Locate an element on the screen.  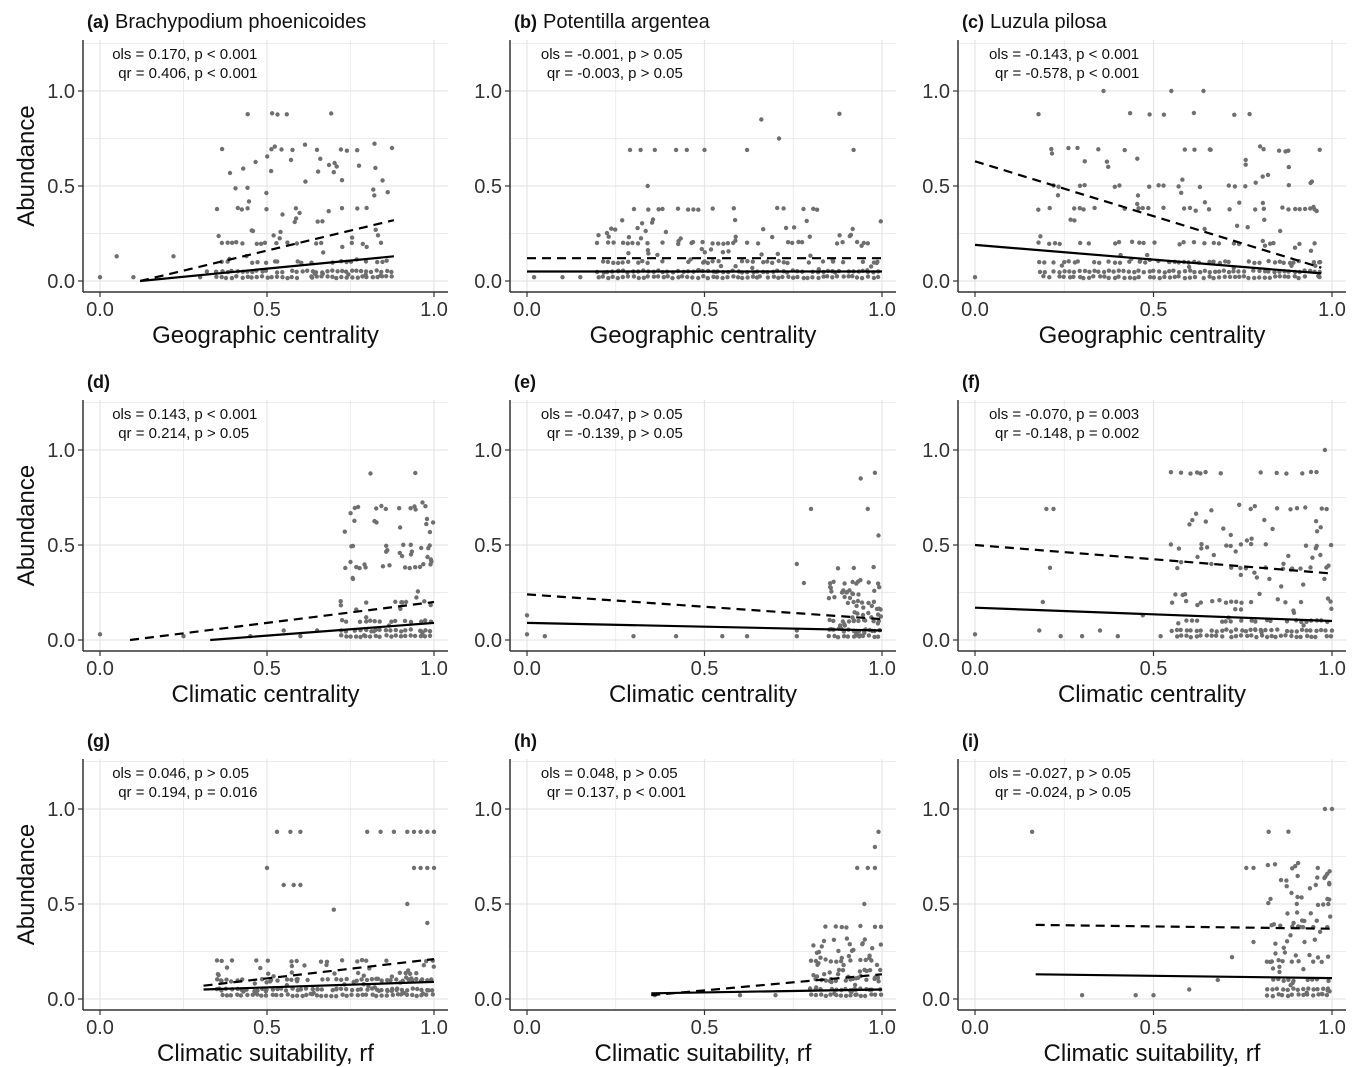
panel-title: (i) is located at coordinates (970, 741).